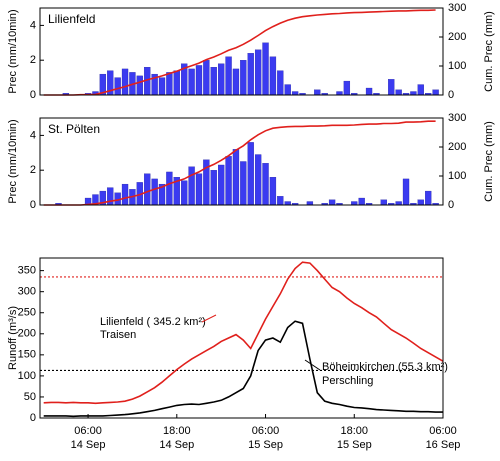  What do you see at coordinates (27, 313) in the screenshot?
I see `y-tick-label: 250` at bounding box center [27, 313].